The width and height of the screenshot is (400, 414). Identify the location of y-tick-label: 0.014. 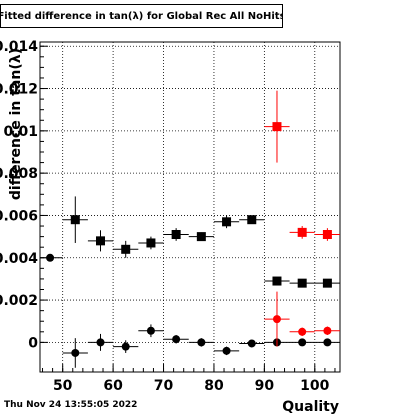
(19, 47).